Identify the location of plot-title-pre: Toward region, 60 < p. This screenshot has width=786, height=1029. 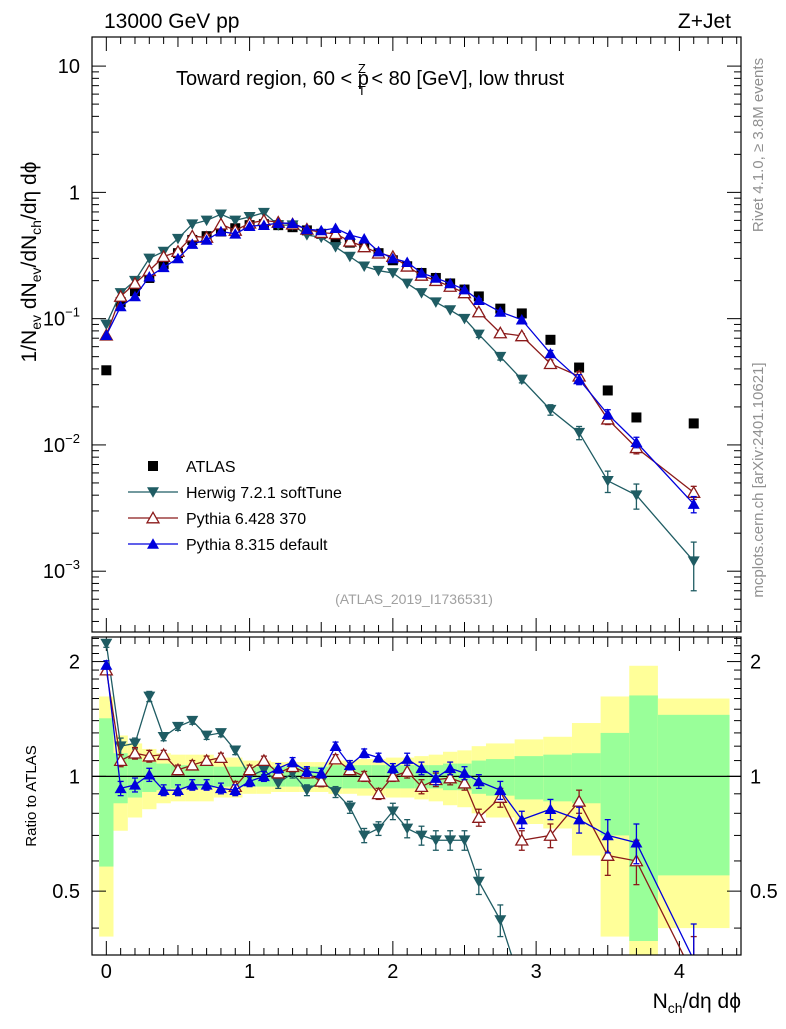
(272, 79).